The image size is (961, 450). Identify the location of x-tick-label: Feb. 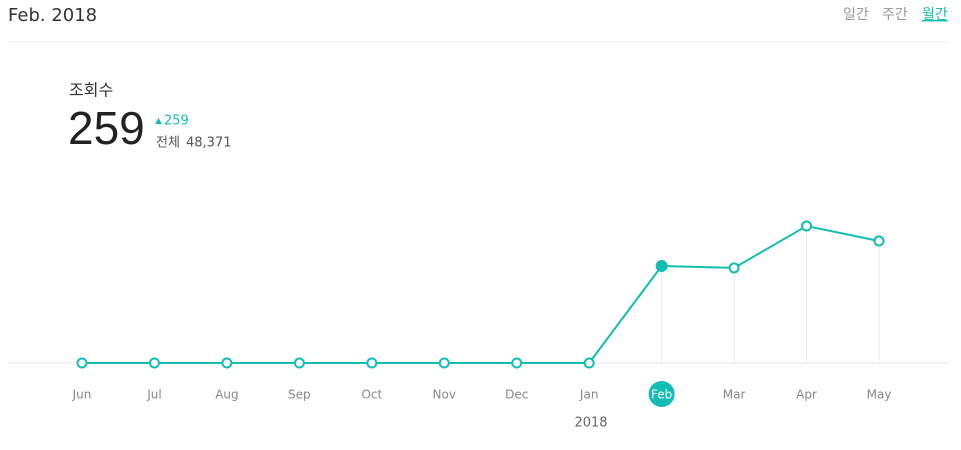
(661, 395).